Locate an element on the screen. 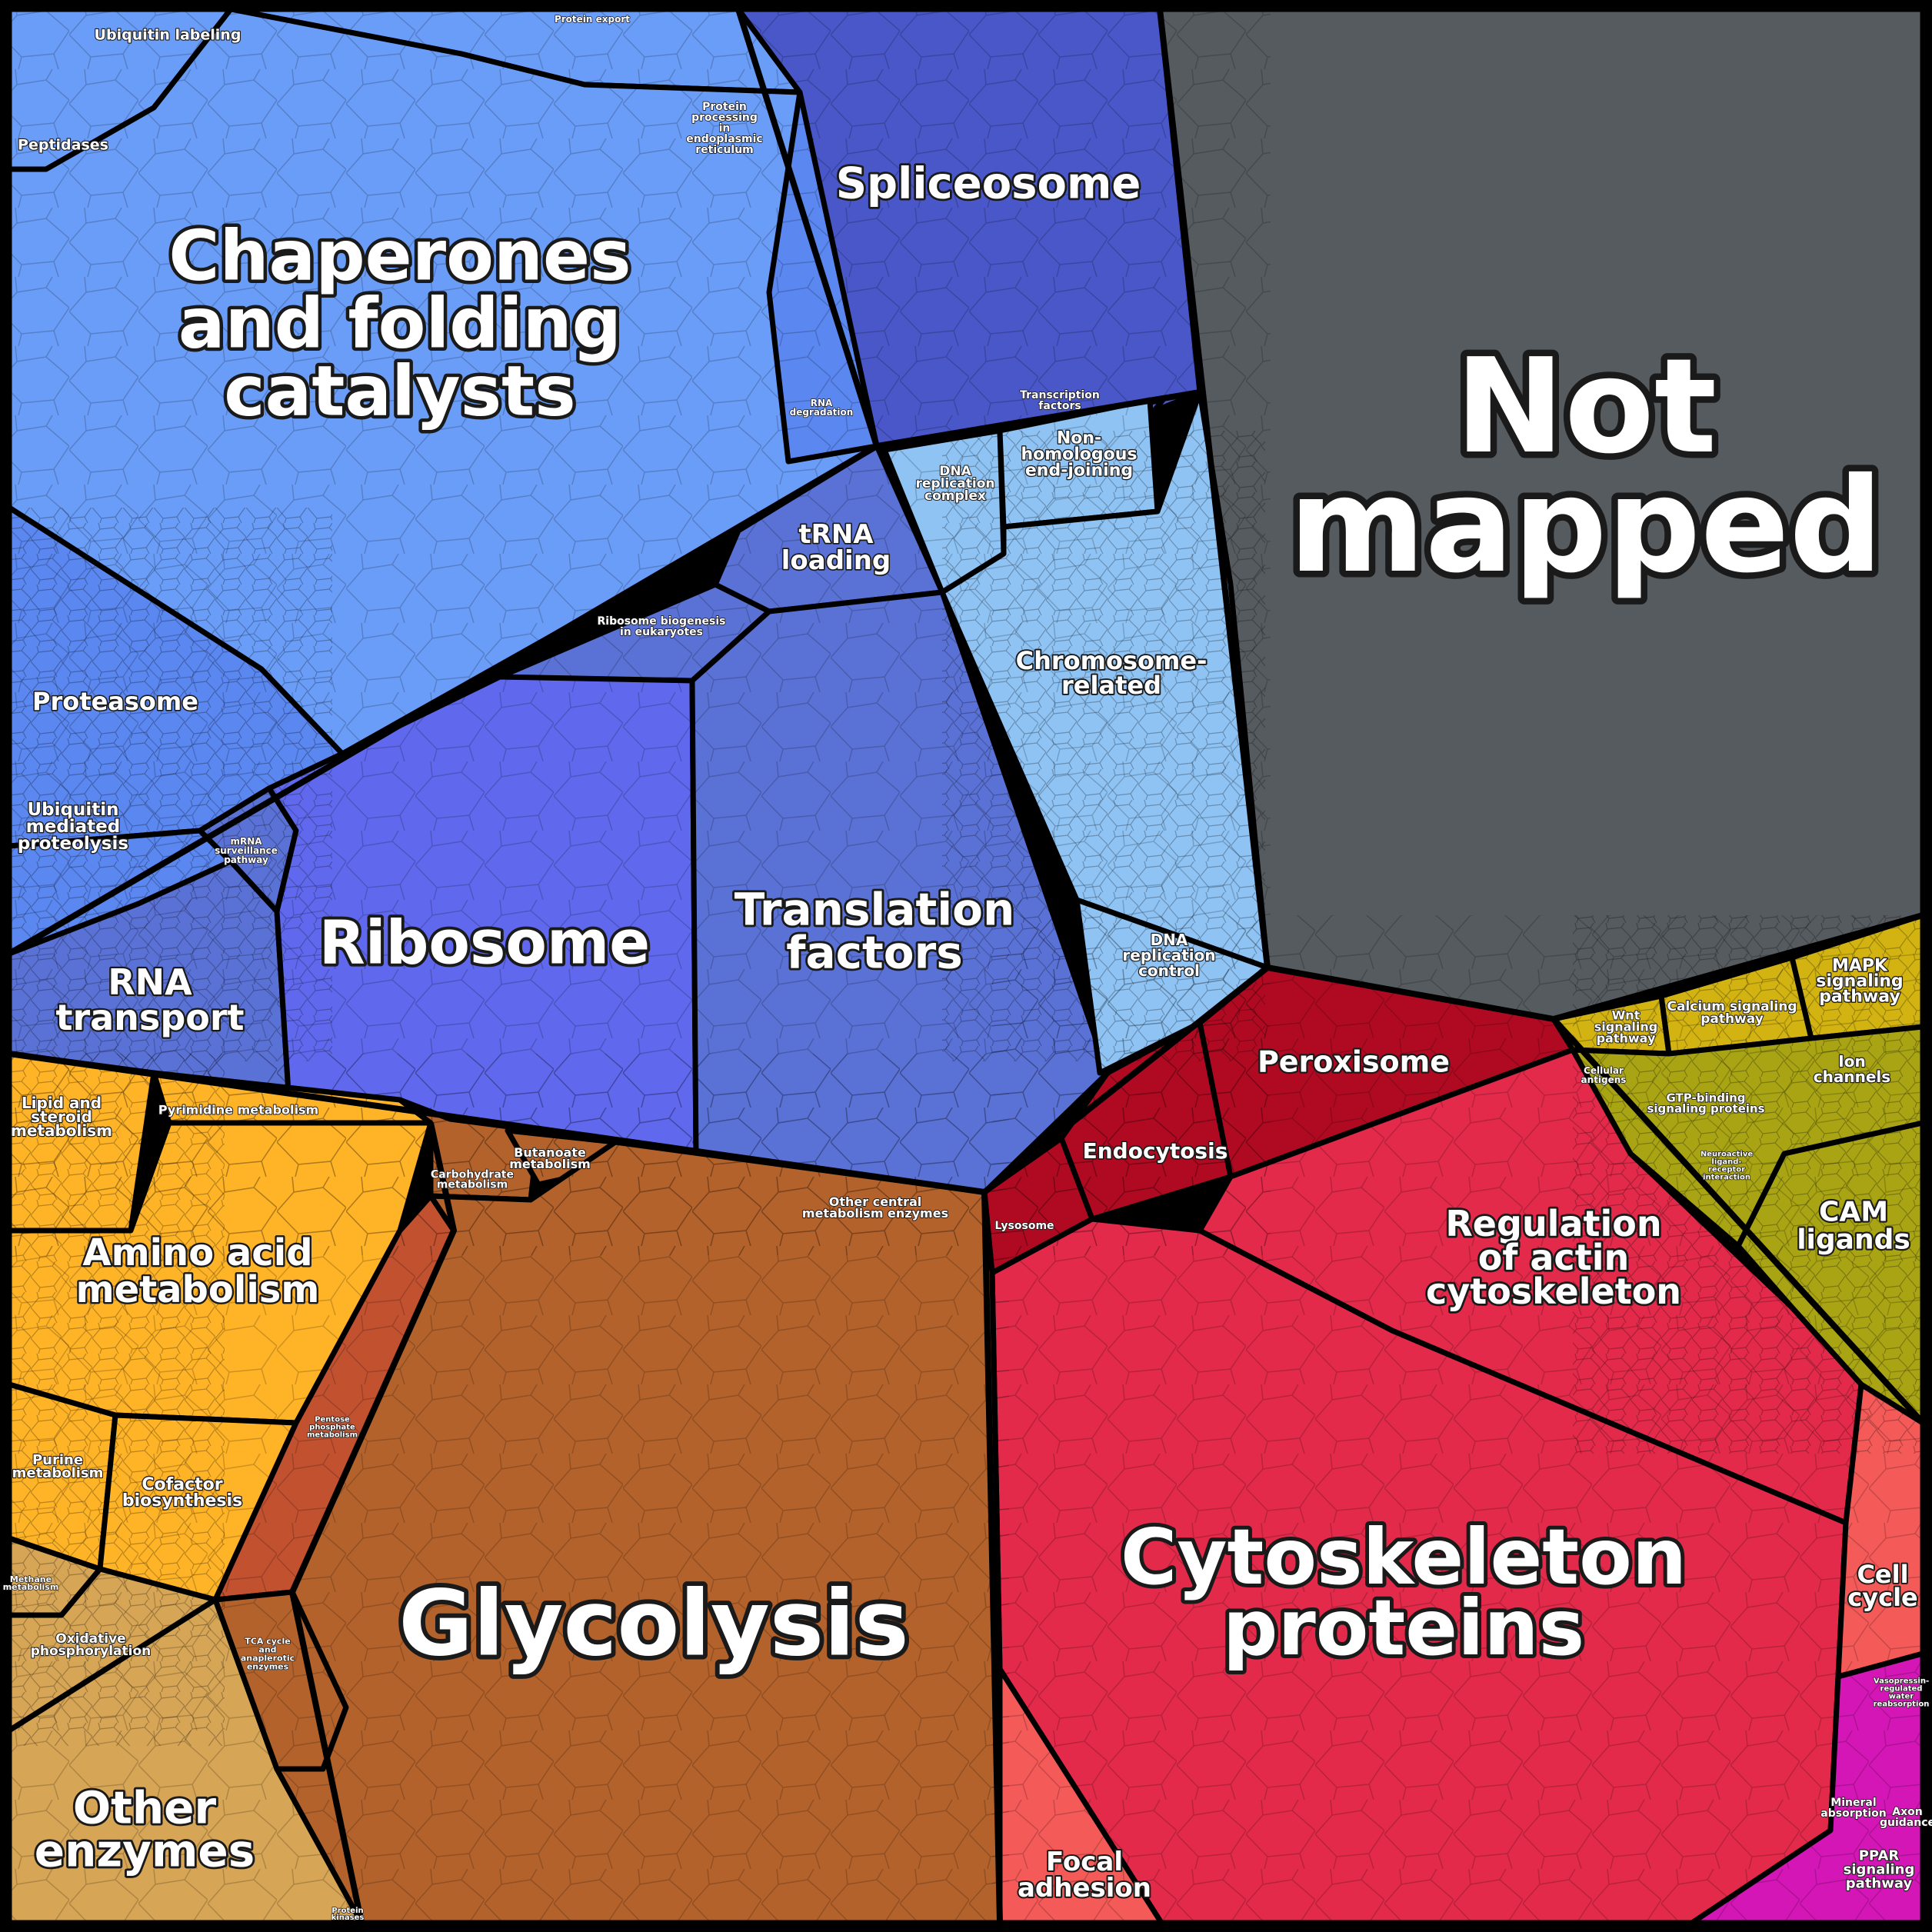 The height and width of the screenshot is (1932, 1932). label-oxphos: Oxidative phosphorylation is located at coordinates (91, 1645).